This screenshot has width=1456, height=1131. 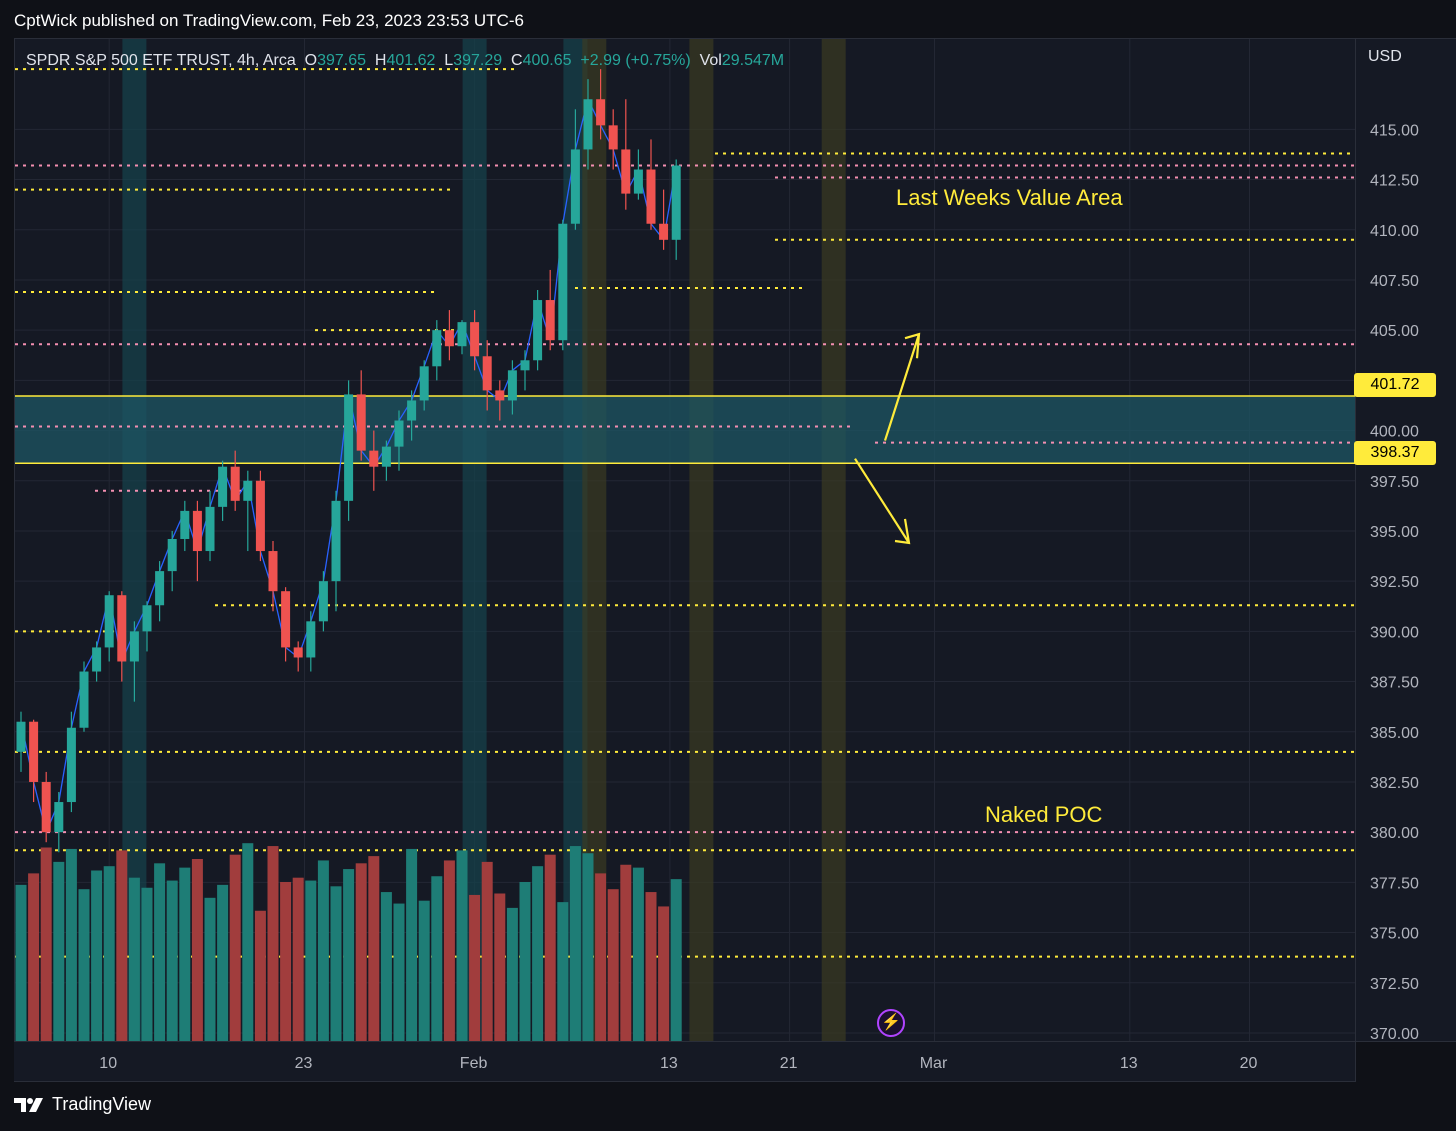 What do you see at coordinates (411, 60) in the screenshot?
I see `high-value: 401.62` at bounding box center [411, 60].